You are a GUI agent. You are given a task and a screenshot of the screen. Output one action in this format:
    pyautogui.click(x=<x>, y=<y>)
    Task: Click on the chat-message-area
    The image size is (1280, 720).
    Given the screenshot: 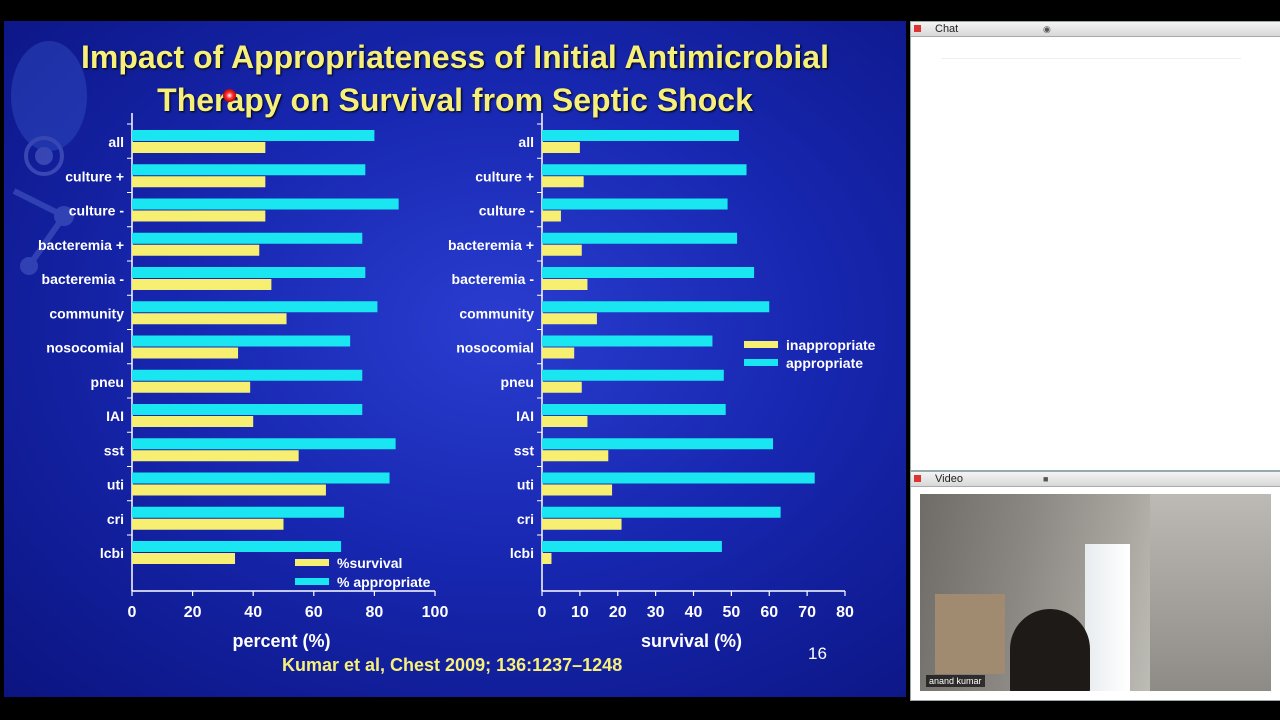 What is the action you would take?
    pyautogui.click(x=1091, y=58)
    